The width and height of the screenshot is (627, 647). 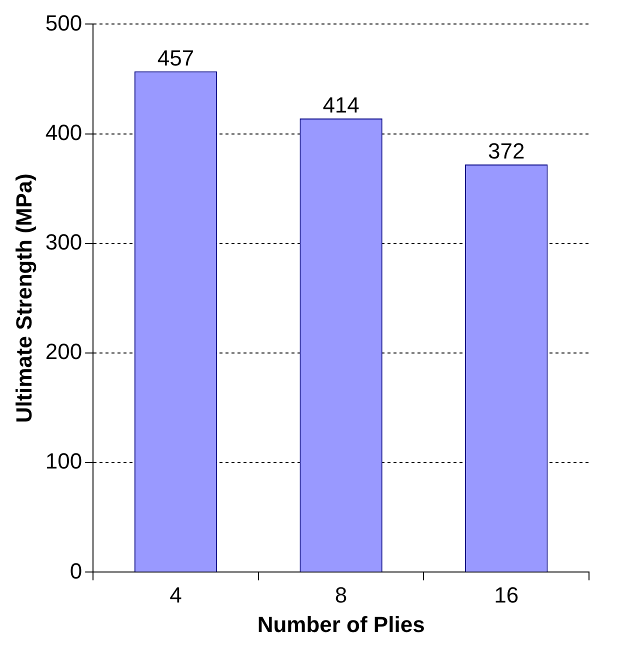 I want to click on data-label: 372, so click(x=506, y=151).